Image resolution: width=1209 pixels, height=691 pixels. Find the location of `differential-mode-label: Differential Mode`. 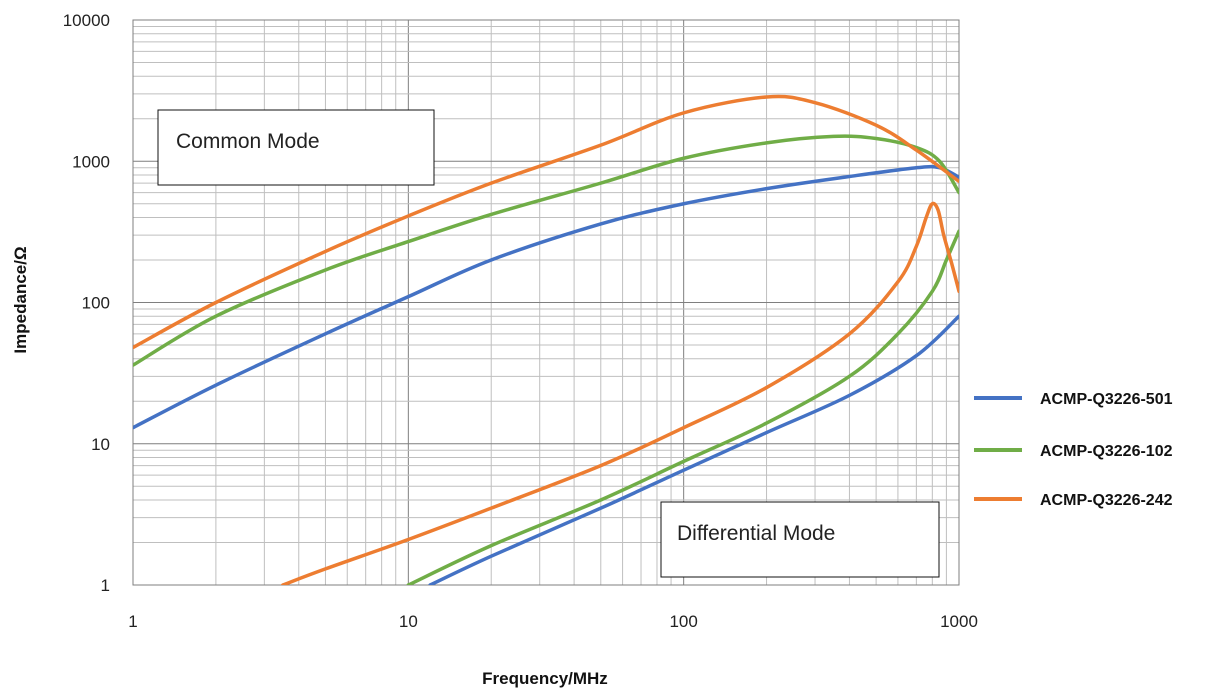

differential-mode-label: Differential Mode is located at coordinates (756, 533).